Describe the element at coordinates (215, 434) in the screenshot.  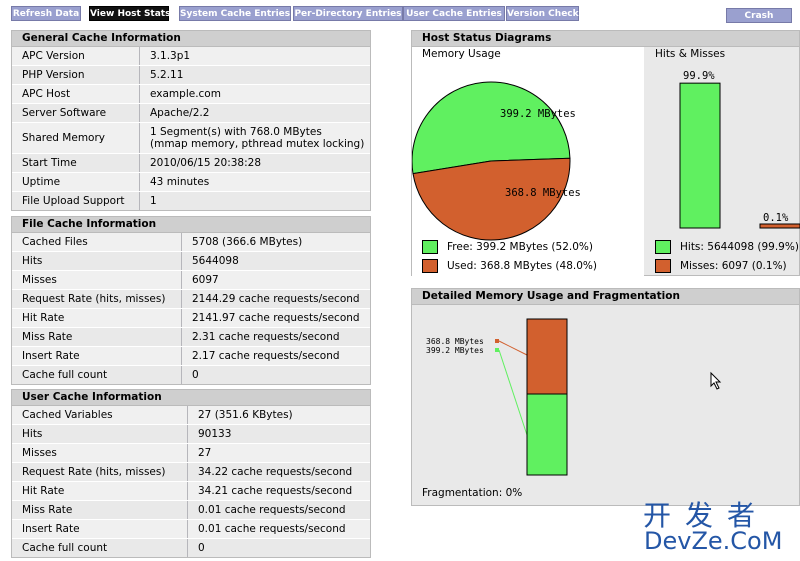
I see `row-value: 90133` at that location.